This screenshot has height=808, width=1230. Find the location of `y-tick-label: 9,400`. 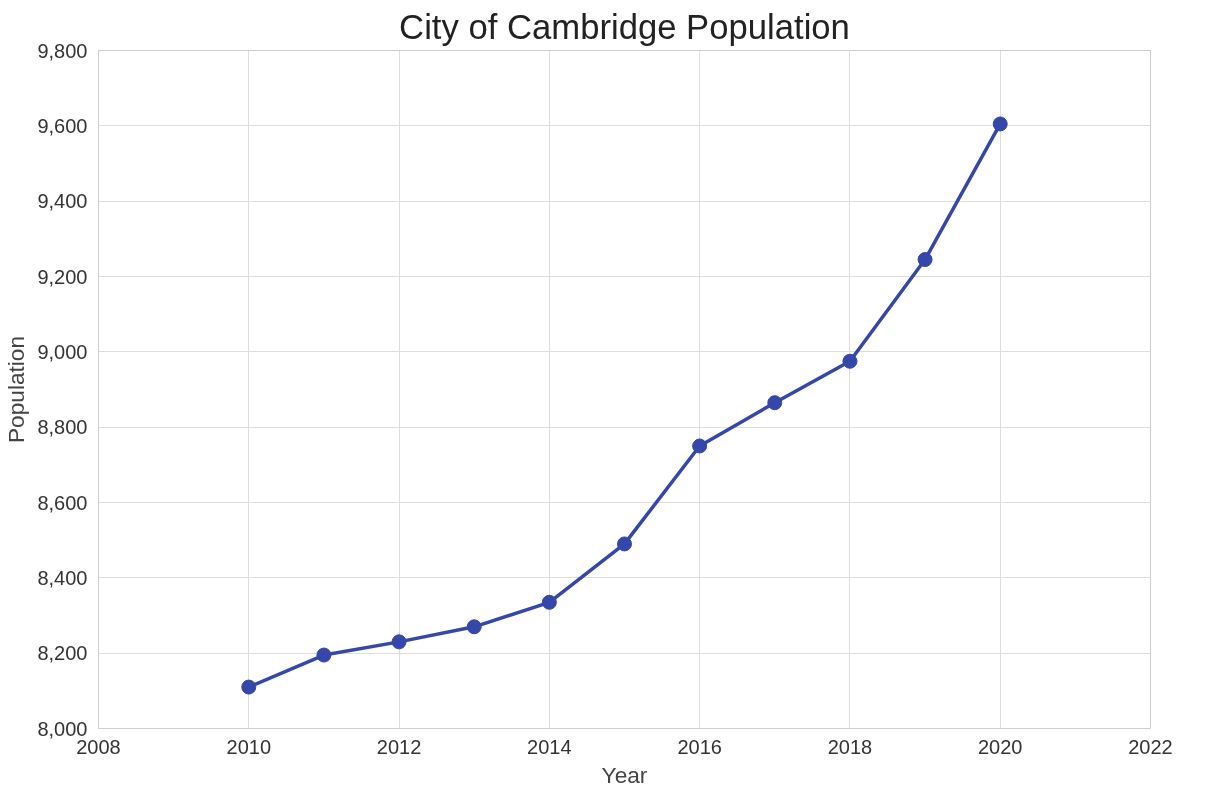

y-tick-label: 9,400 is located at coordinates (62, 201).